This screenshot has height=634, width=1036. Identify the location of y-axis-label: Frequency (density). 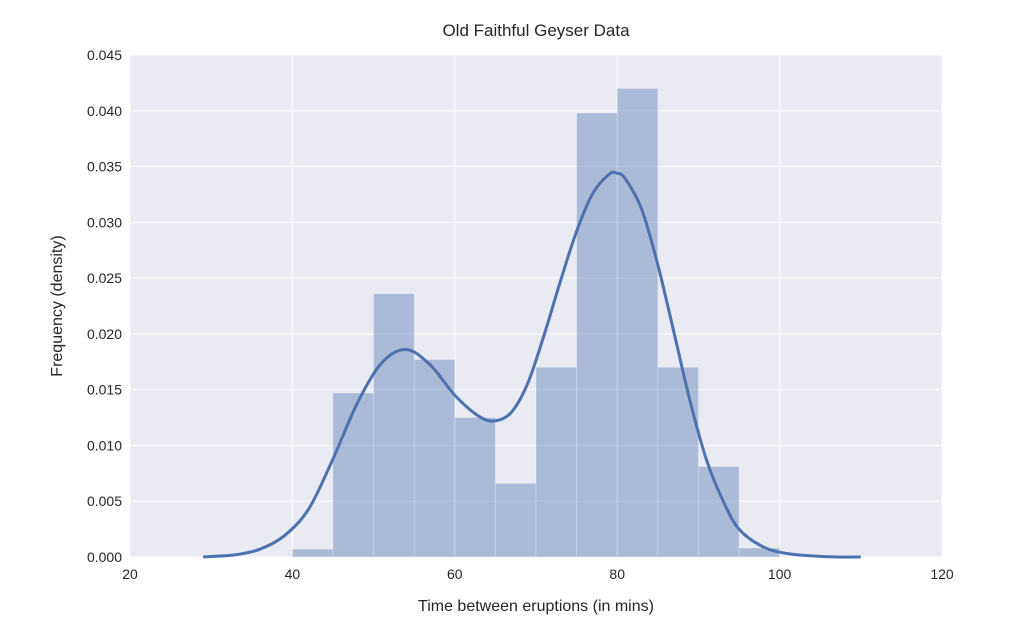
(57, 305).